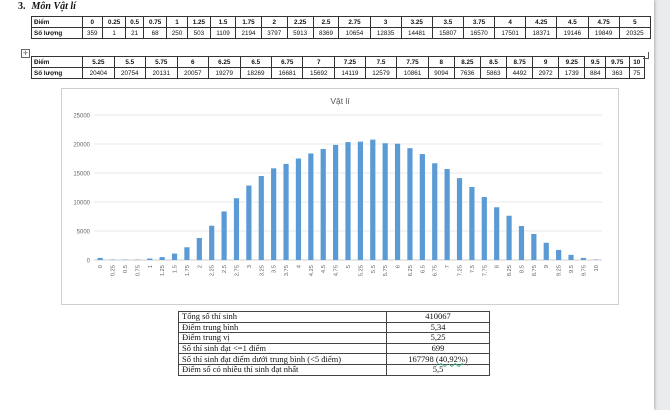  Describe the element at coordinates (163, 270) in the screenshot. I see `x-tick-label: 1.25` at that location.